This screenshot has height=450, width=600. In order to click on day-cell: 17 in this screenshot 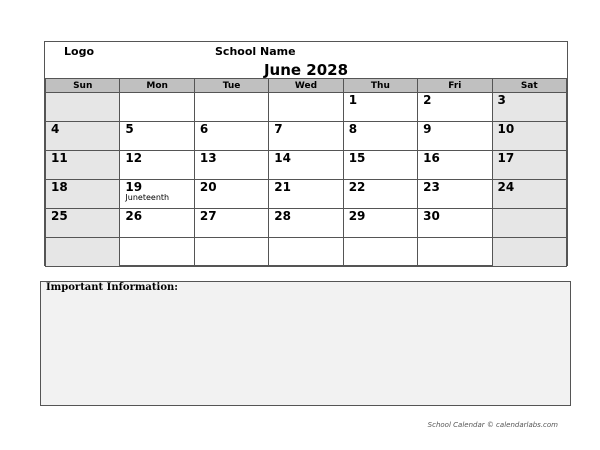, I will do `click(529, 165)`.